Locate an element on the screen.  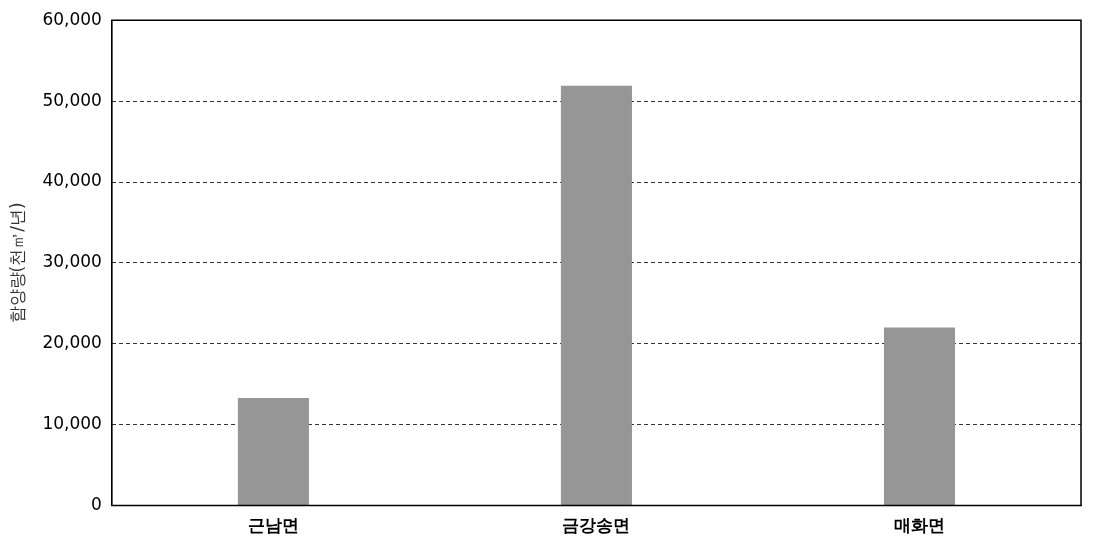
y-tick-label: 30,000 is located at coordinates (72, 261).